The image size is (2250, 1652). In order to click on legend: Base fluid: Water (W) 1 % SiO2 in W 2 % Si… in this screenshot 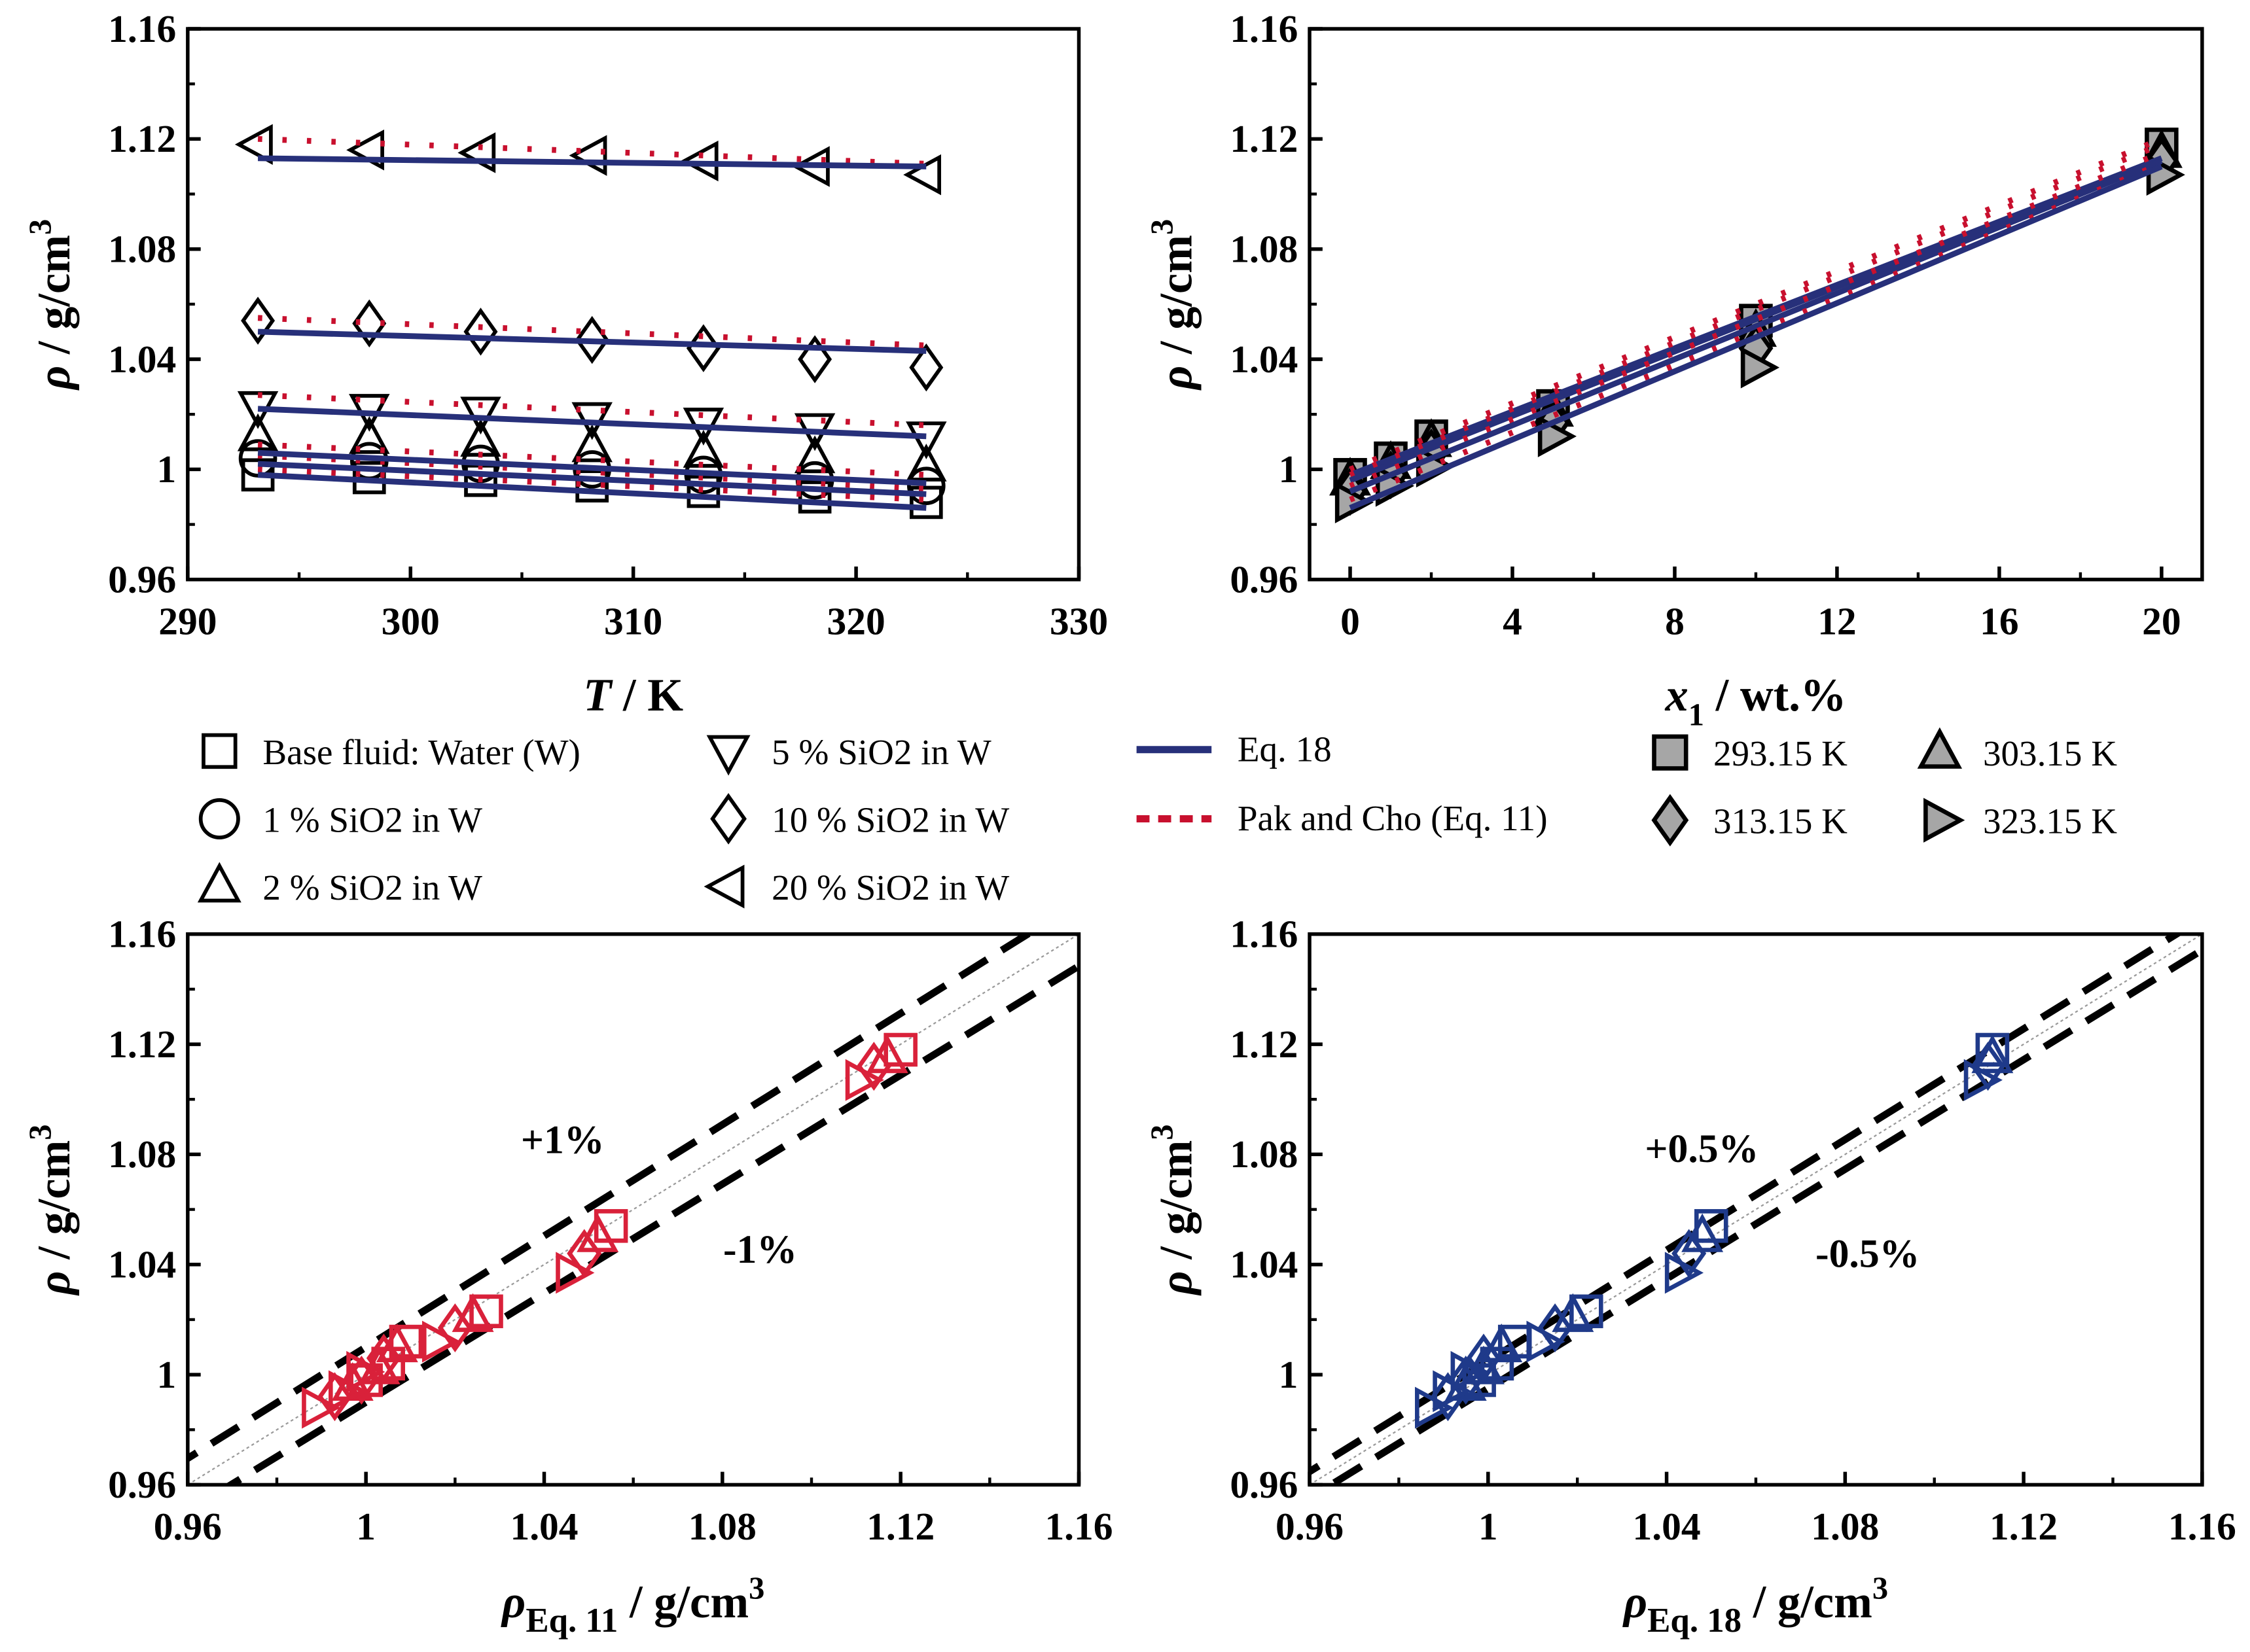, I will do `click(1157, 818)`.